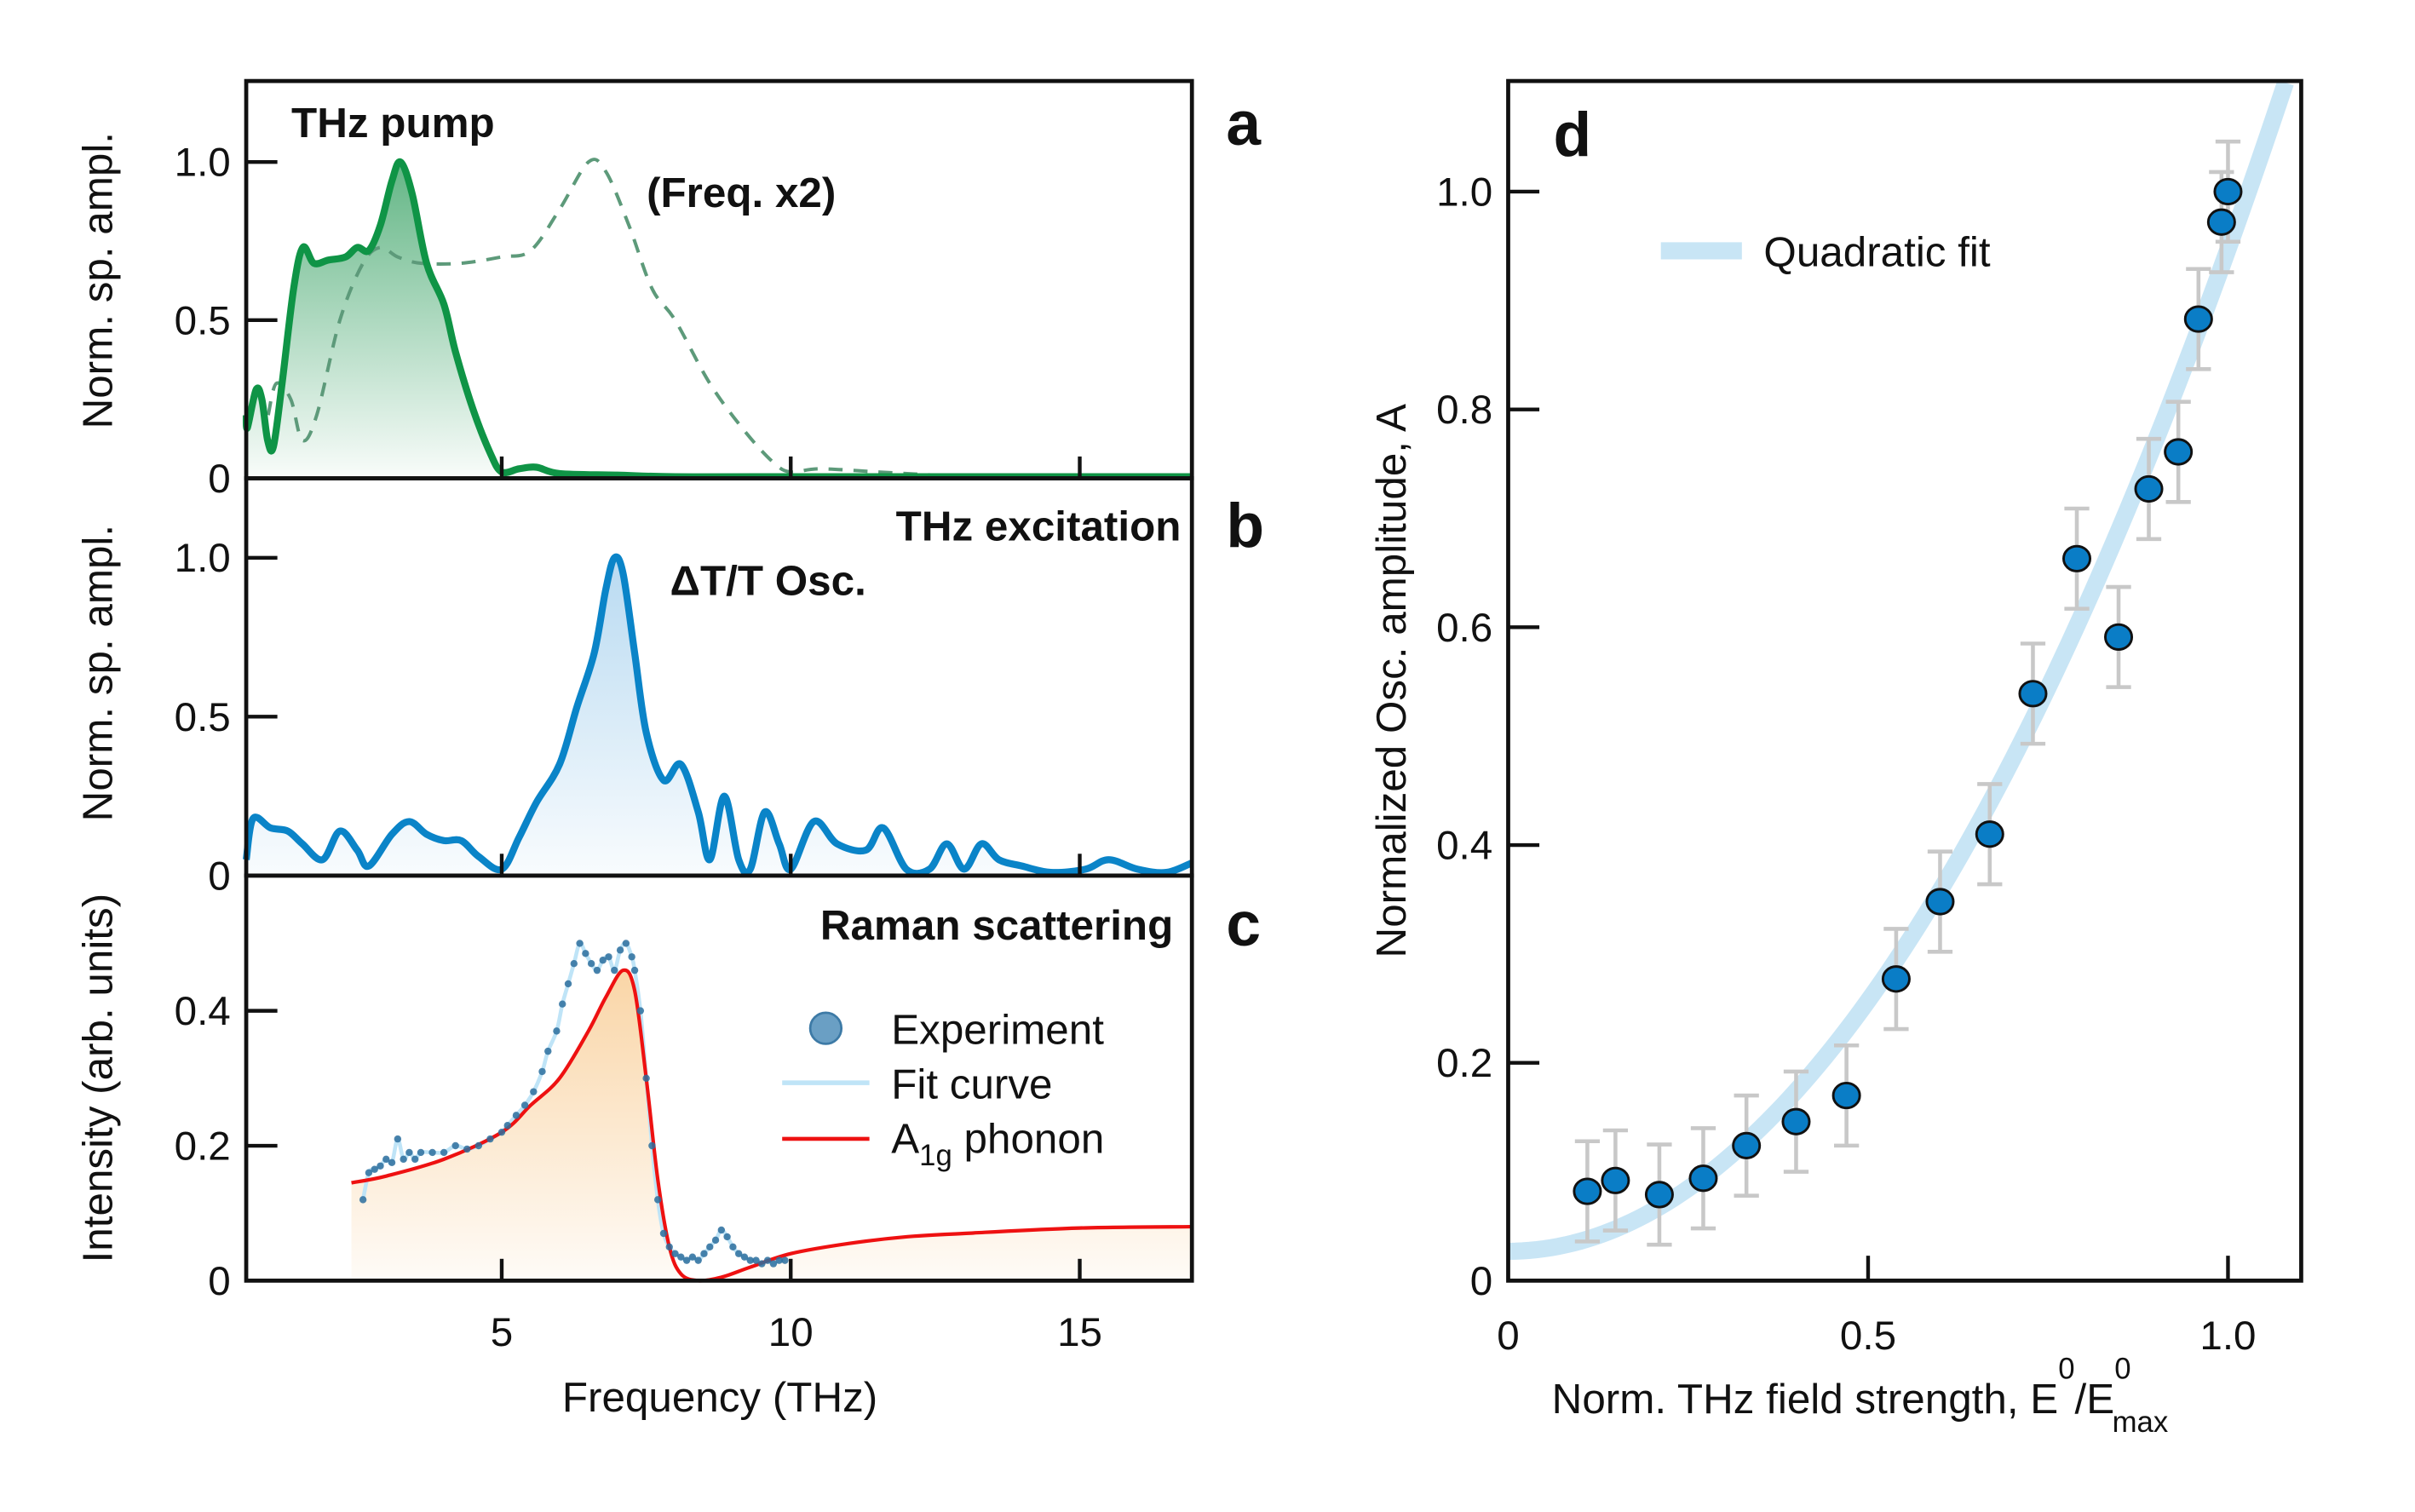  What do you see at coordinates (203, 558) in the screenshot?
I see `ytick-label: 1.0` at bounding box center [203, 558].